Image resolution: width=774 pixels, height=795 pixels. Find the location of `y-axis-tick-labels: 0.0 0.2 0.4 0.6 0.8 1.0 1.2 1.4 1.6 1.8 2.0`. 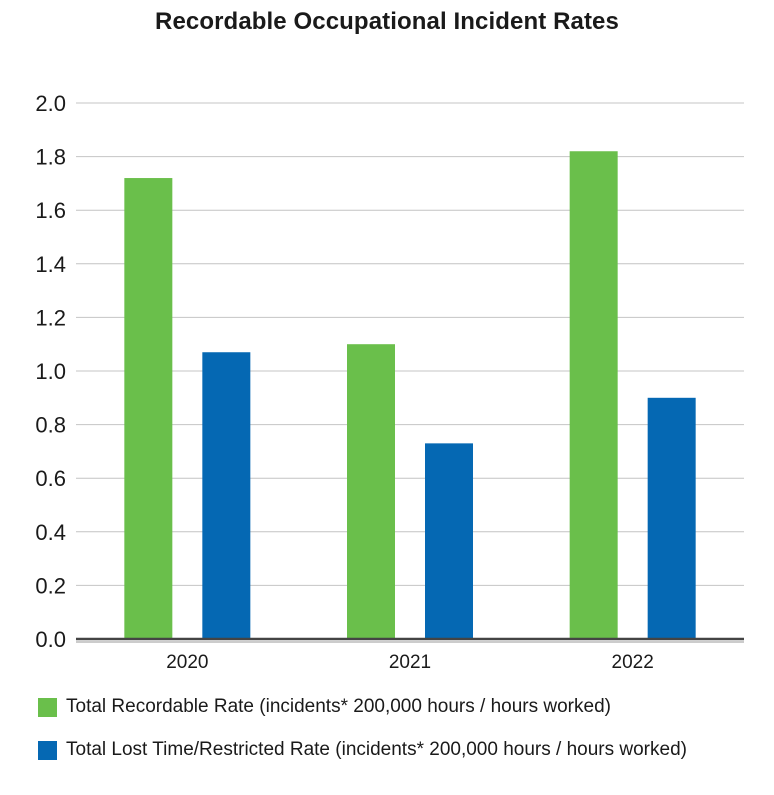

y-axis-tick-labels: 0.0 0.2 0.4 0.6 0.8 1.0 1.2 1.4 1.6 1.8 2.0 is located at coordinates (50, 371).